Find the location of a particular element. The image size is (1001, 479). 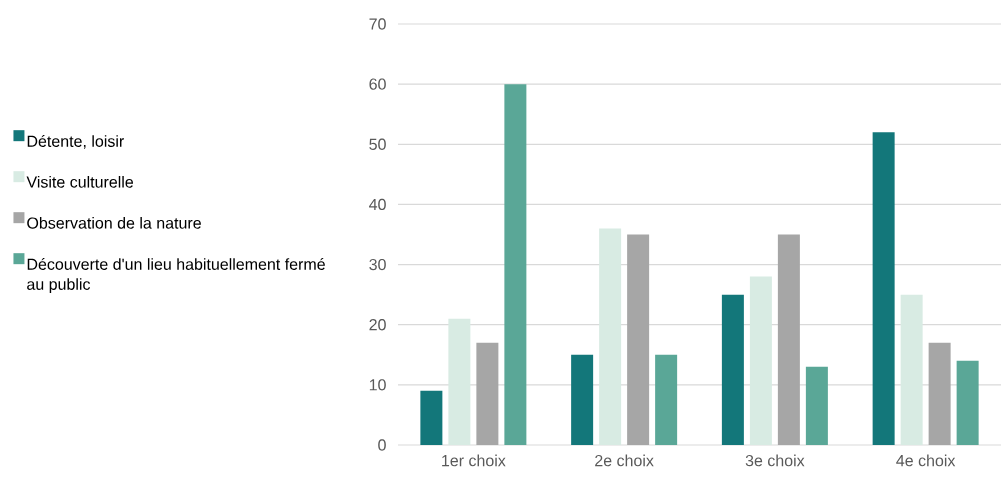

y-tick-label: 70 is located at coordinates (377, 24).